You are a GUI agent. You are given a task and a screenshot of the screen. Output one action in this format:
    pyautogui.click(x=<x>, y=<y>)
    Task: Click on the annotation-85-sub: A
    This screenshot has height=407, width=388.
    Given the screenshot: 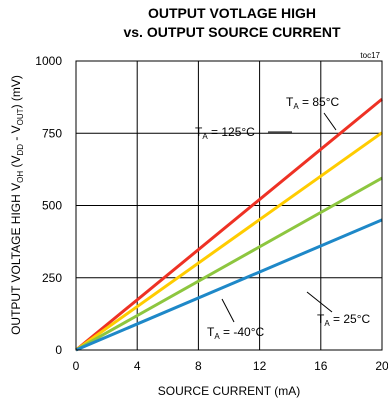 What is the action you would take?
    pyautogui.click(x=296, y=106)
    